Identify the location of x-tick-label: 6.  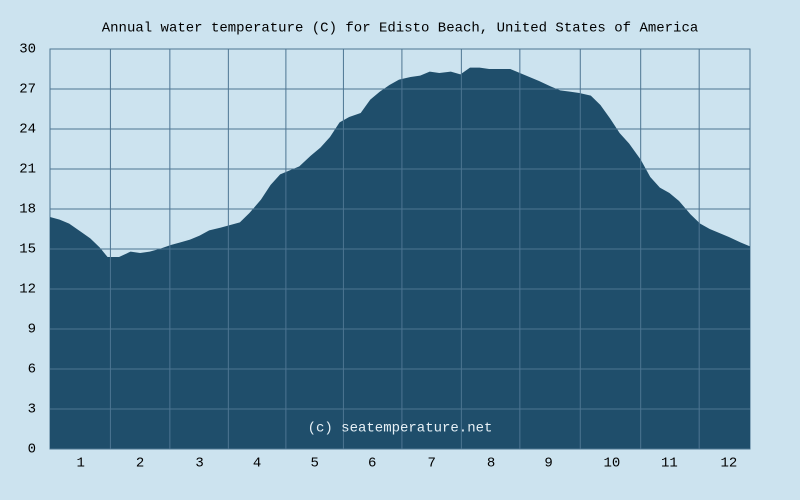
(372, 464).